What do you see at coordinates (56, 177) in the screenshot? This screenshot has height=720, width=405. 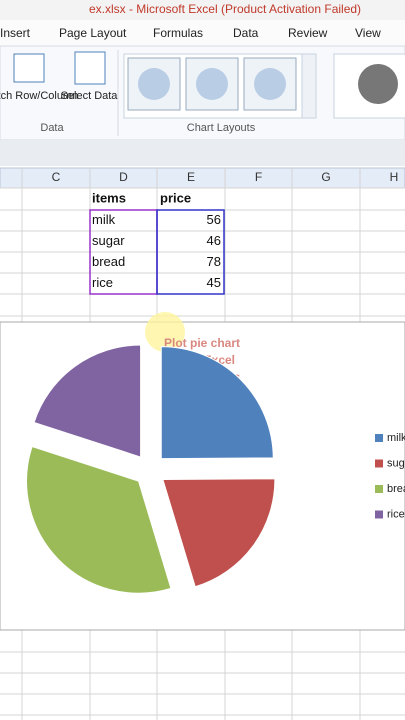 I see `column-header: C` at bounding box center [56, 177].